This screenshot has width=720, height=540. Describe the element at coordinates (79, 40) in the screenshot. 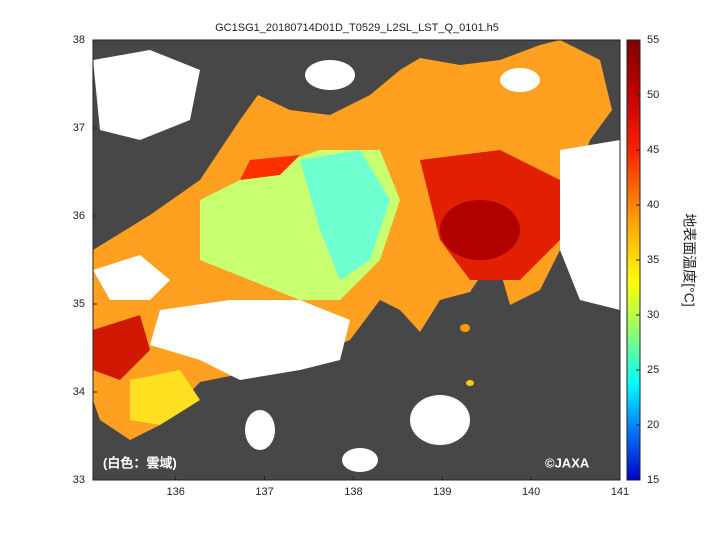

I see `y-tick-label: 38` at that location.